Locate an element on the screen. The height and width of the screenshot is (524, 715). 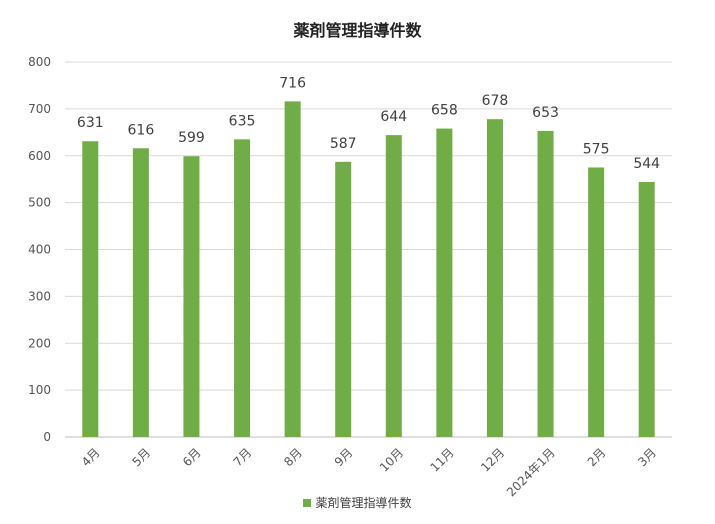
data-label: 653 is located at coordinates (545, 113).